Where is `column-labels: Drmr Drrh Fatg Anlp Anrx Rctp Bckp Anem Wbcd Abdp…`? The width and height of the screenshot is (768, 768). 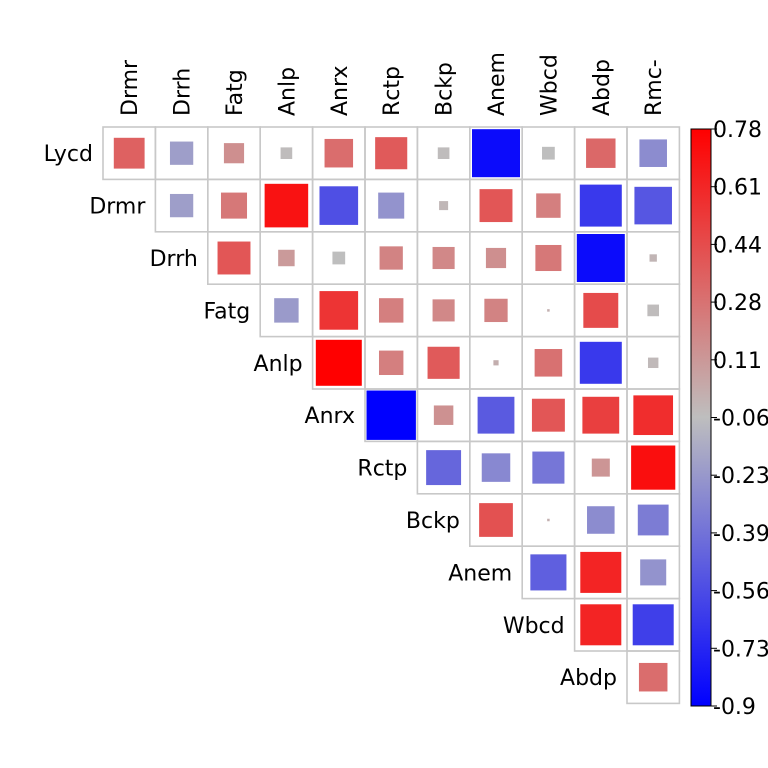 column-labels: Drmr Drrh Fatg Anlp Anrx Rctp Bckp Anem Wbcd Abdp… is located at coordinates (392, 84).